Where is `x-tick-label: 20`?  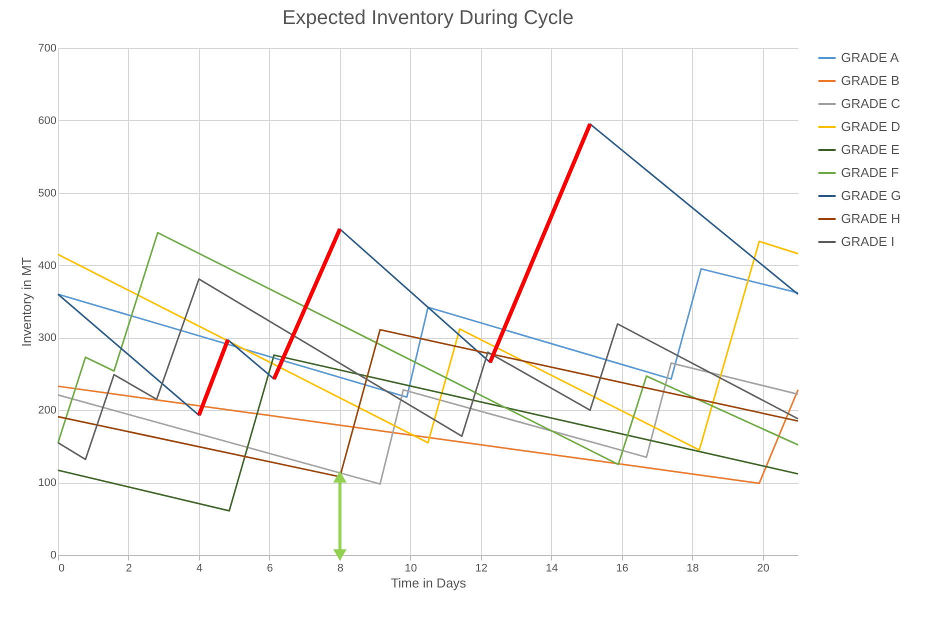 x-tick-label: 20 is located at coordinates (763, 568).